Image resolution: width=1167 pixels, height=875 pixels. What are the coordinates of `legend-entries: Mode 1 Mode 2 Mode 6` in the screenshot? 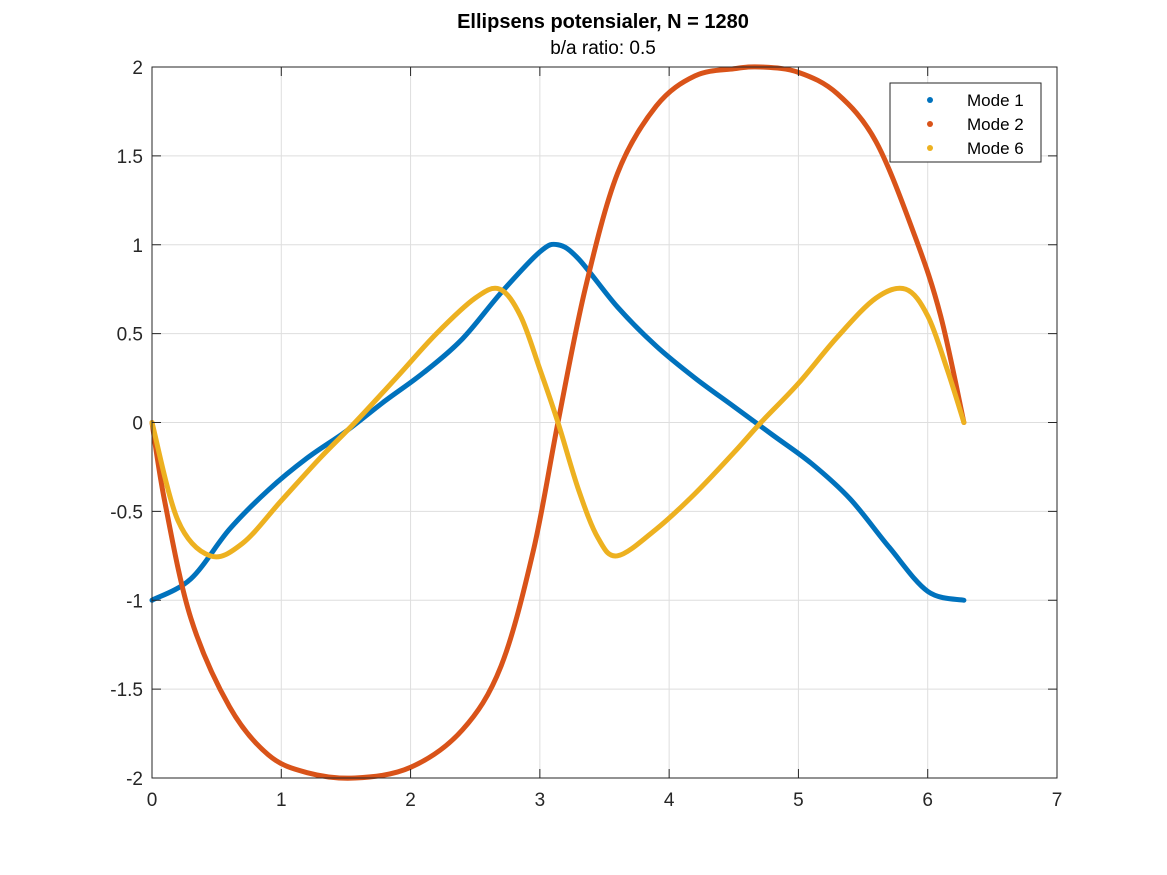 It's located at (975, 124).